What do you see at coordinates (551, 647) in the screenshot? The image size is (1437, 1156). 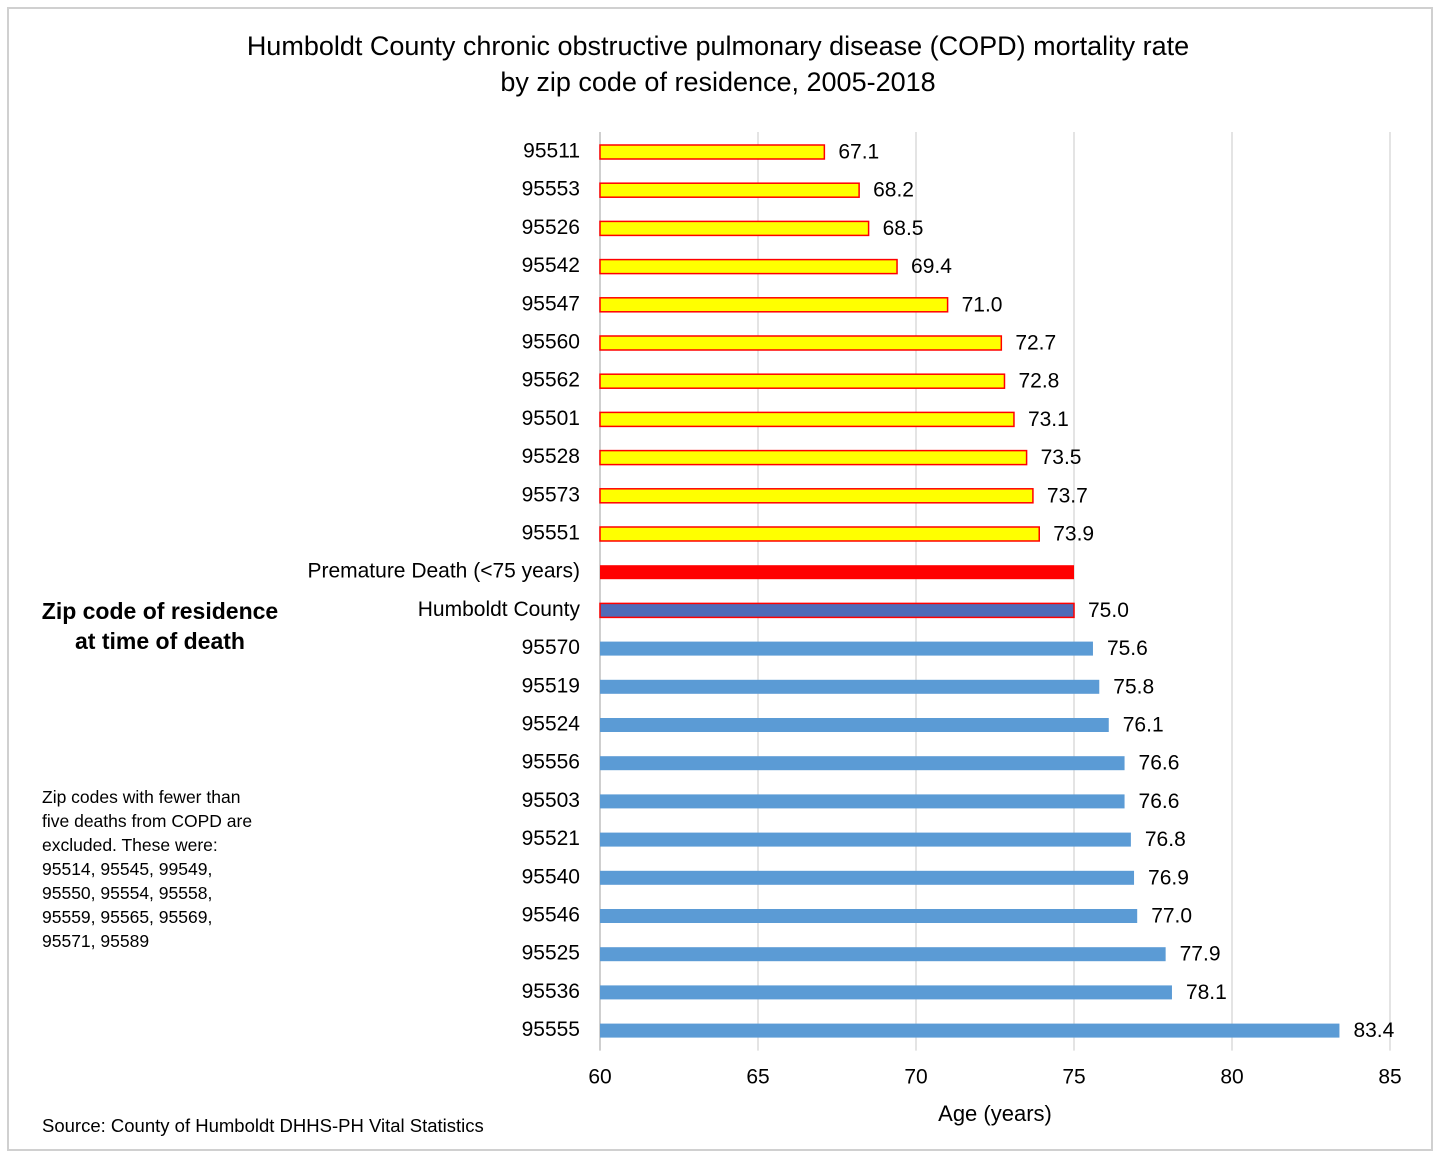 I see `y-tick-label: 95570` at bounding box center [551, 647].